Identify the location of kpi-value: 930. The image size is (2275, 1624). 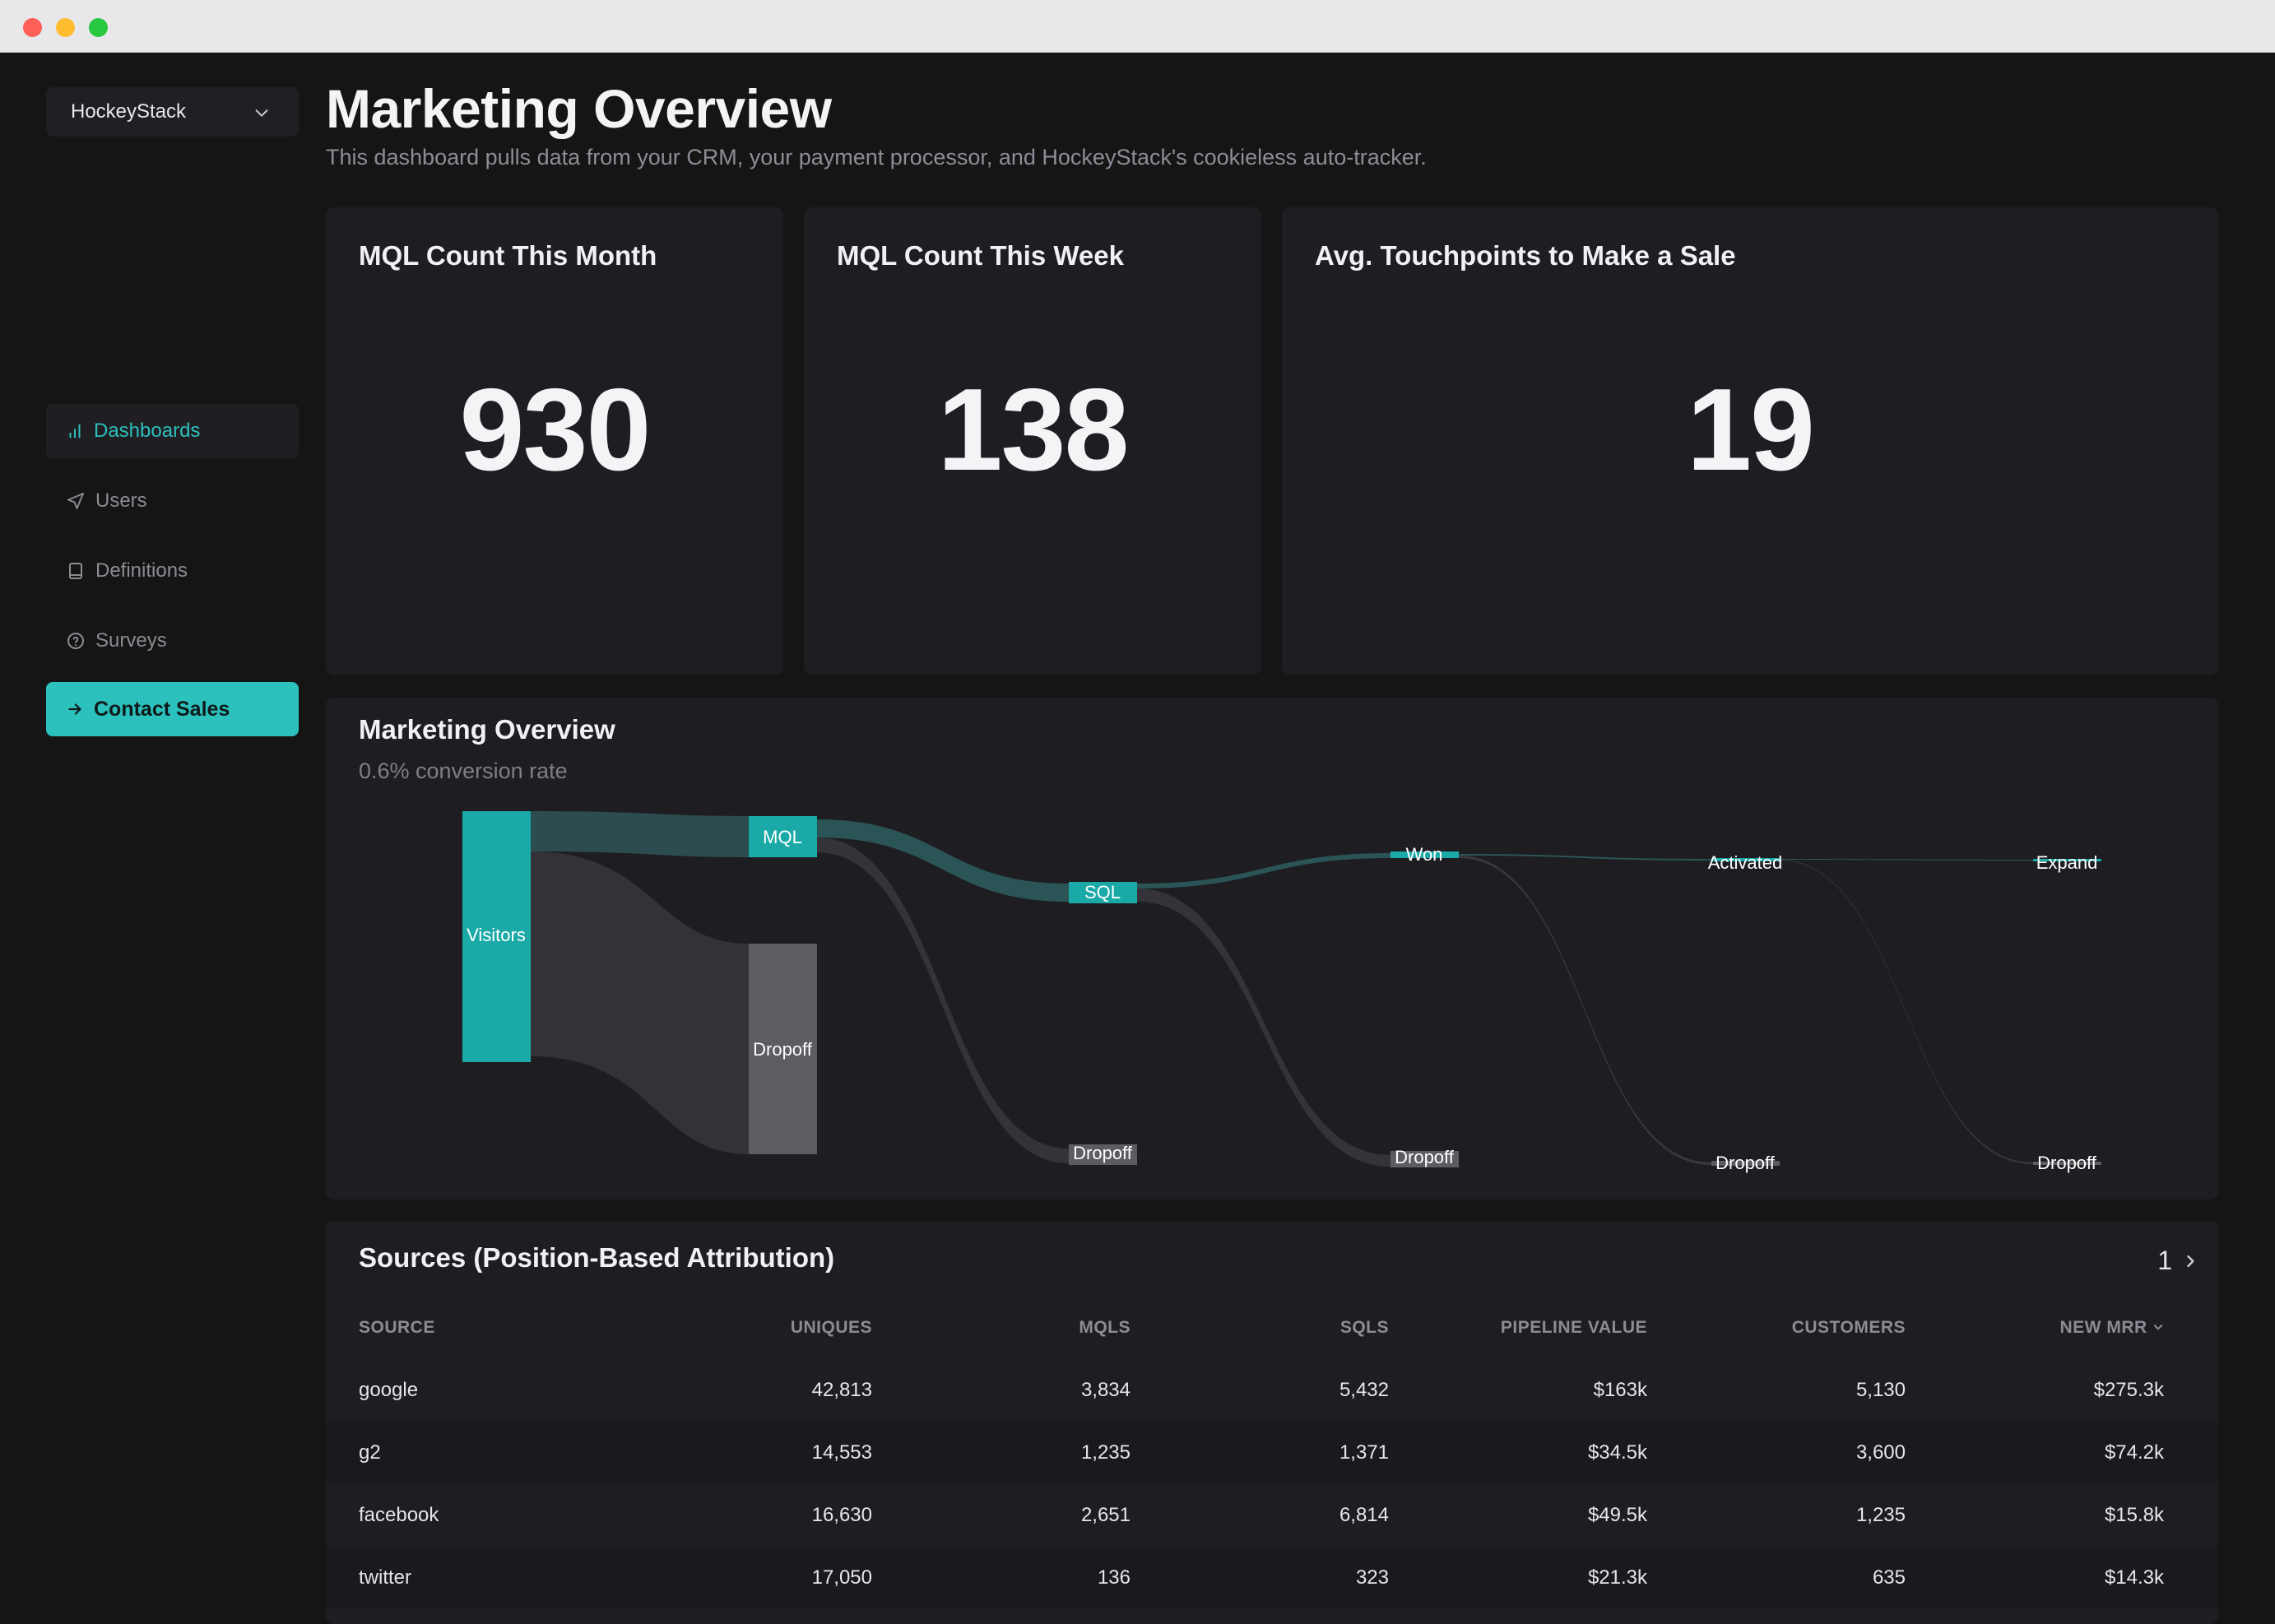
(555, 429).